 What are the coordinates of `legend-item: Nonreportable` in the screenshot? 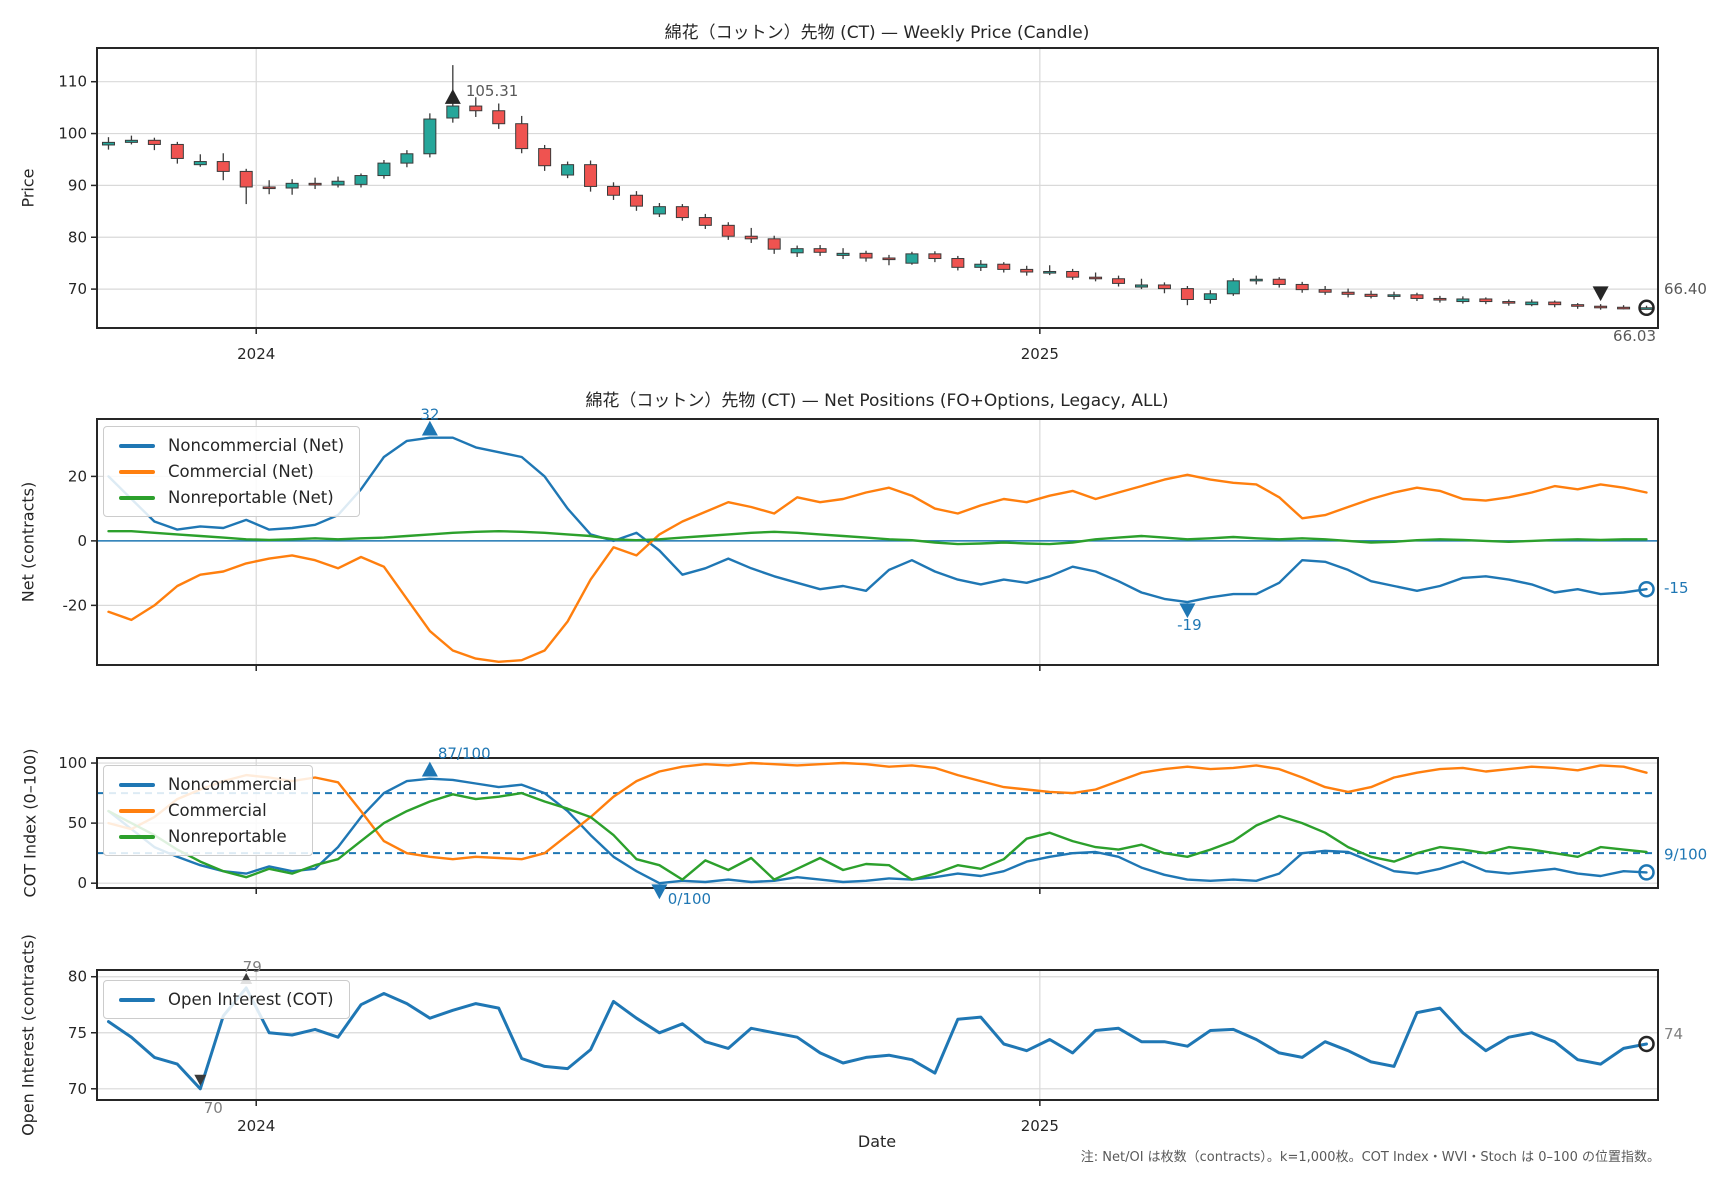 It's located at (208, 836).